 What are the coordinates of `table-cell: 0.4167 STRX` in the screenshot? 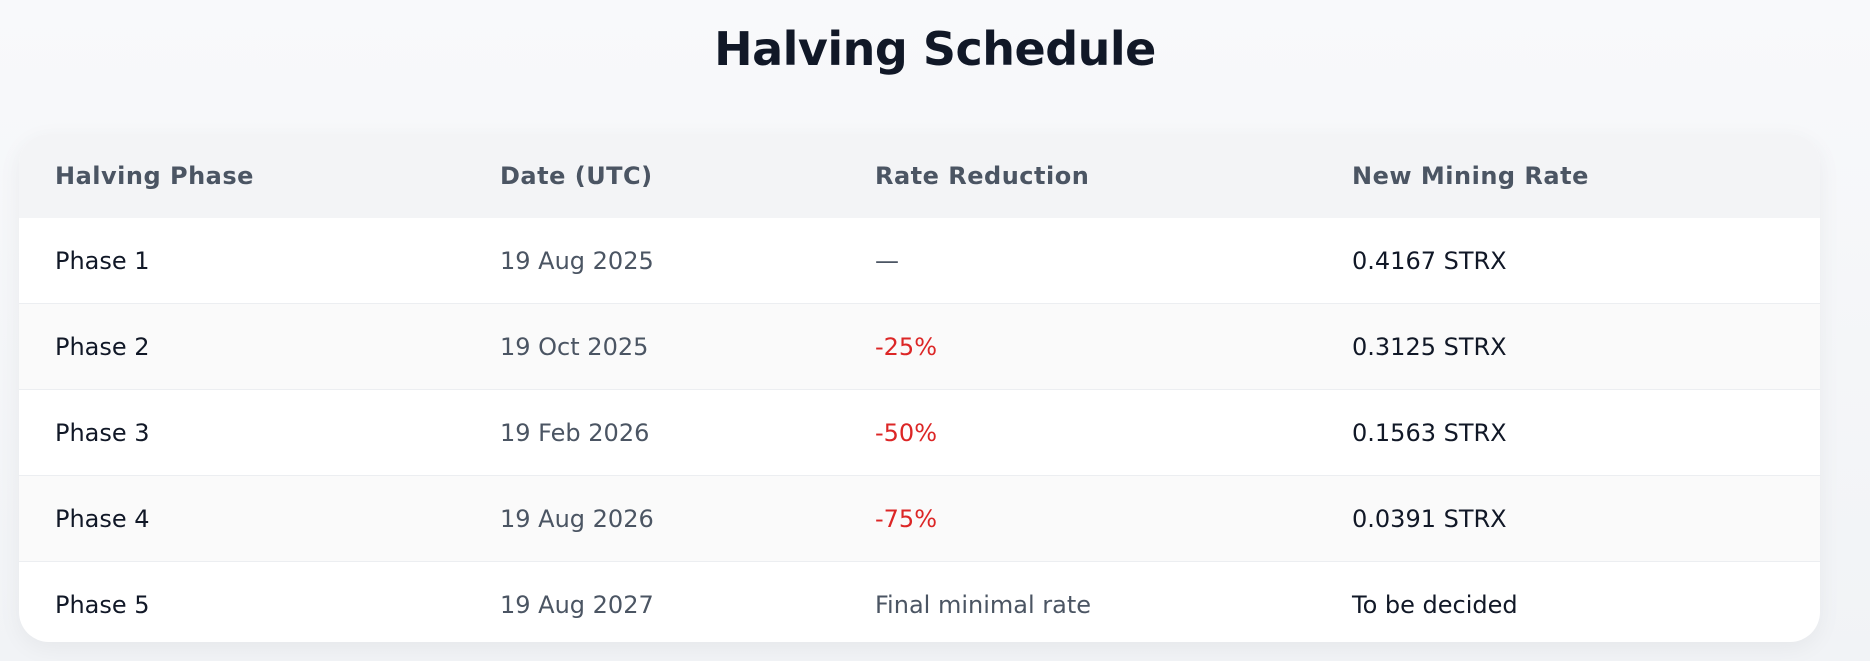 It's located at (1429, 260).